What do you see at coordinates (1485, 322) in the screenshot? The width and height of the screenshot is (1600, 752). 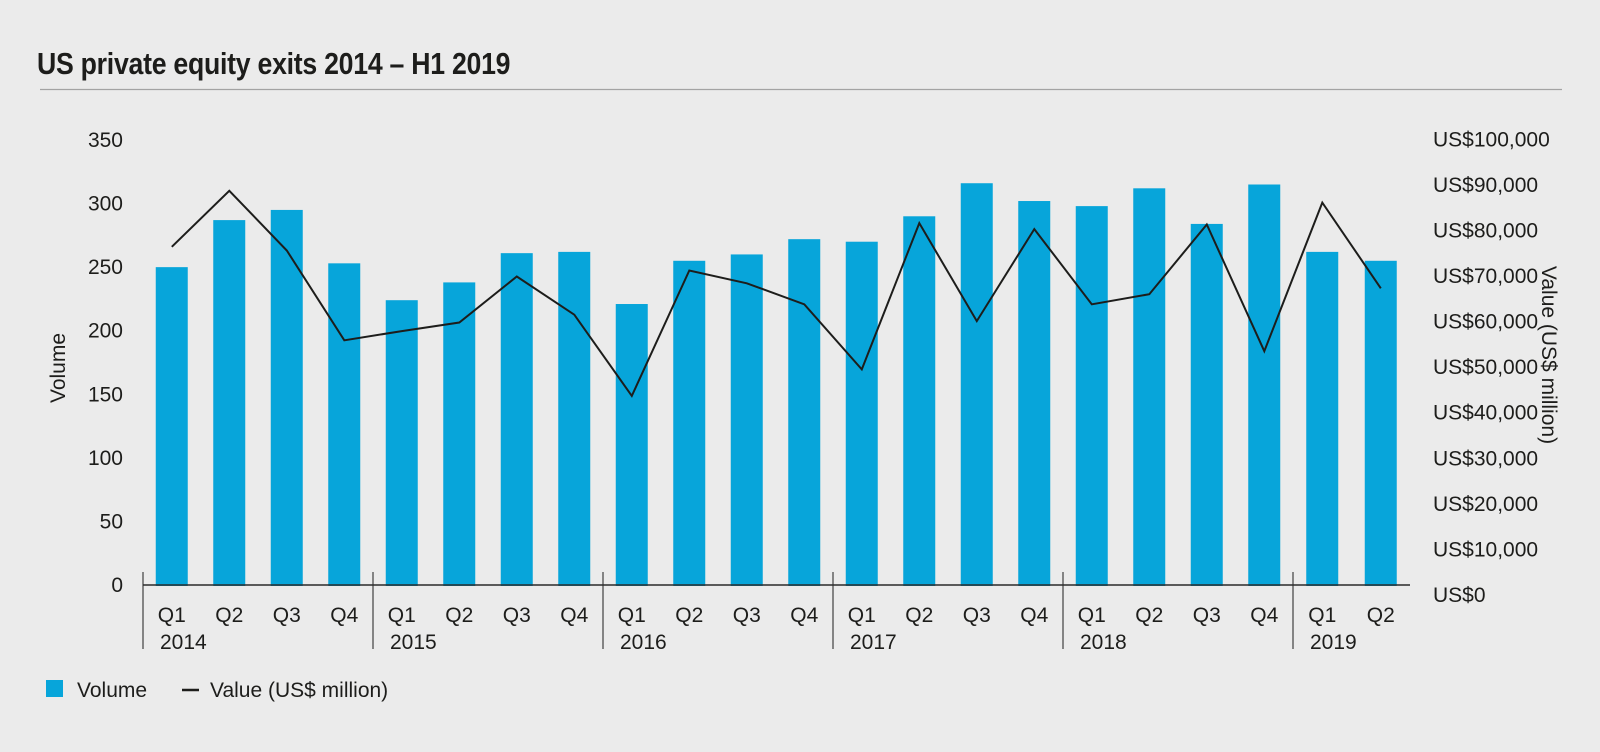 I see `right-tick-label: US$60,000` at bounding box center [1485, 322].